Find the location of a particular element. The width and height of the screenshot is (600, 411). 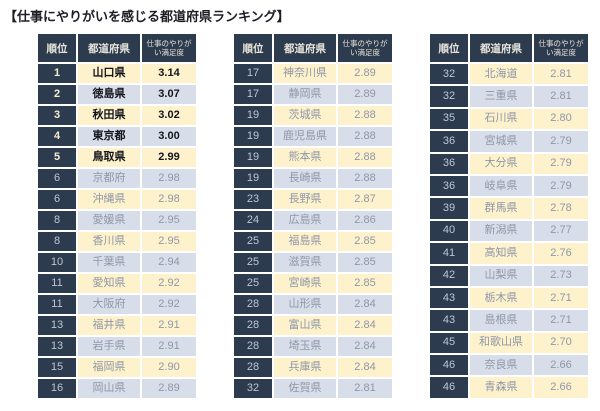

table-row: 36 宮城県 2.79 is located at coordinates (509, 141).